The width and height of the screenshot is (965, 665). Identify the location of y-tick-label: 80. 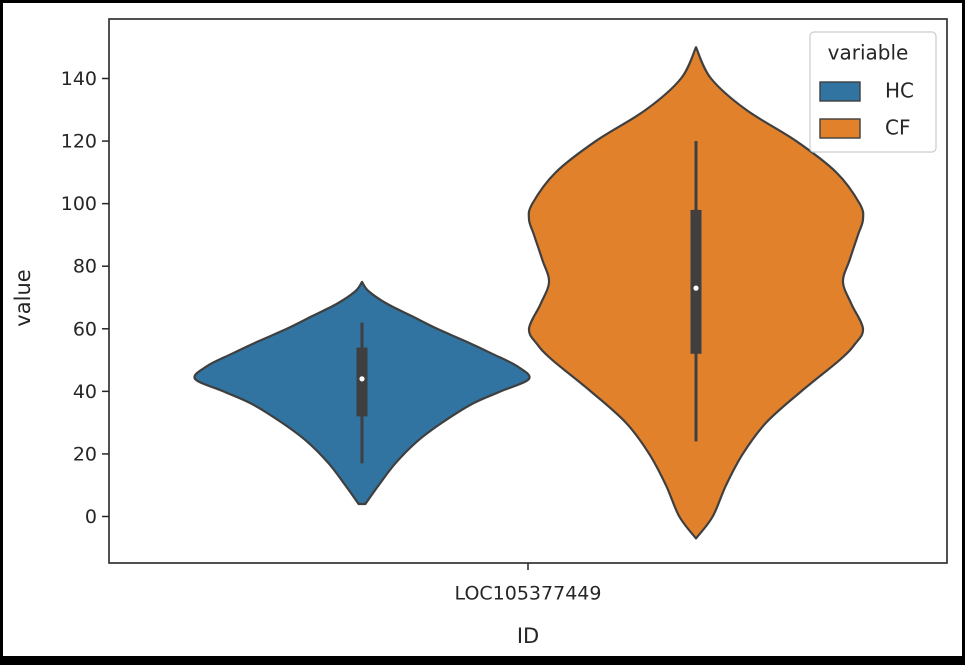
(85, 267).